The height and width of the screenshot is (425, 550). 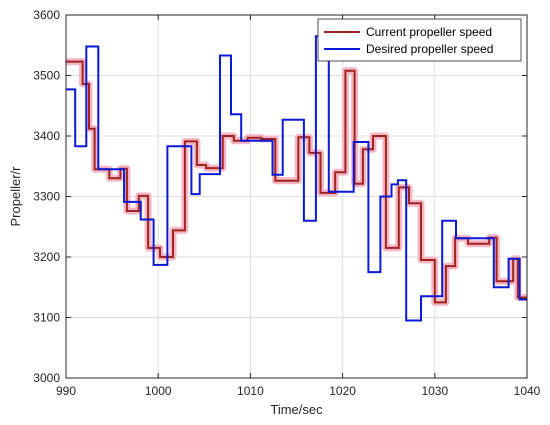 I want to click on x-tick-label: 1040, so click(x=527, y=391).